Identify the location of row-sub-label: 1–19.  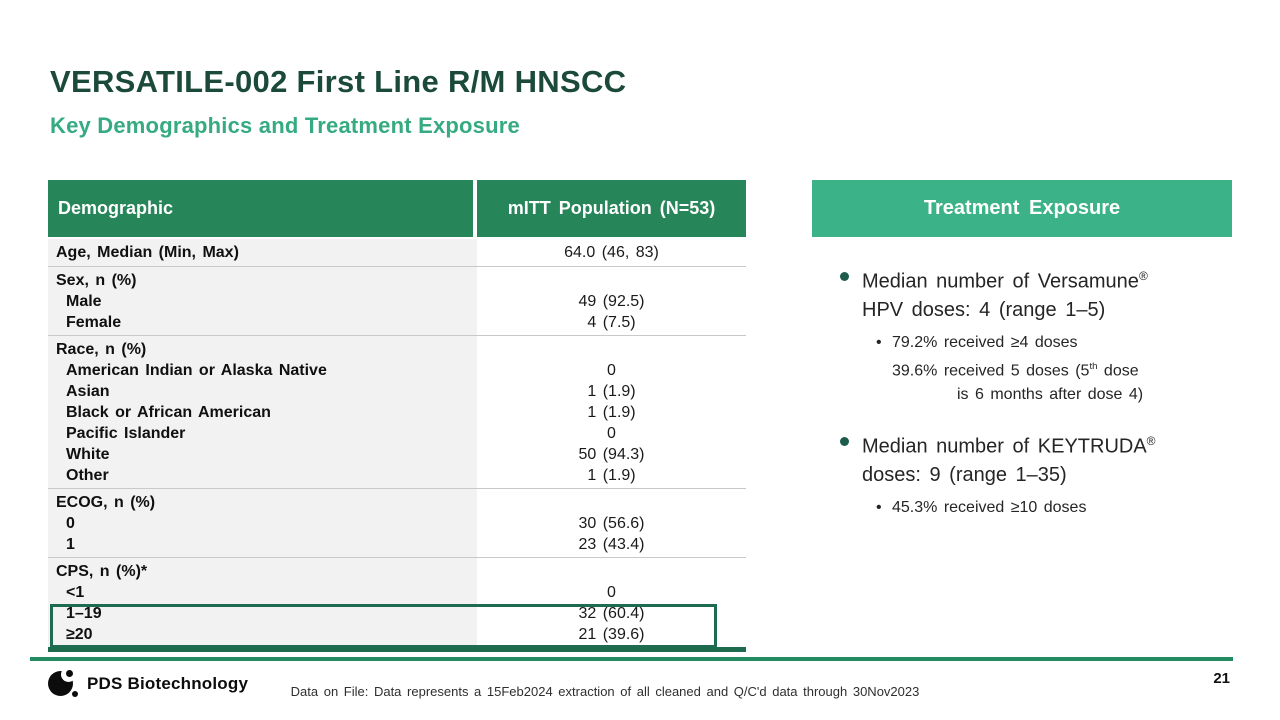
(84, 613).